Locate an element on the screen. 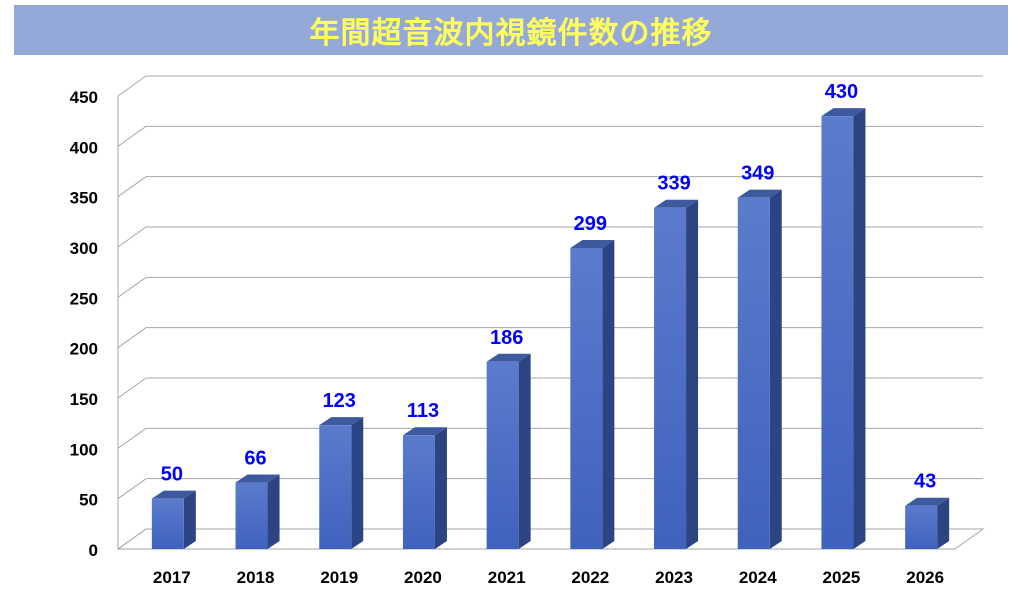 The image size is (1024, 595). x-tick-label: 2017 is located at coordinates (172, 577).